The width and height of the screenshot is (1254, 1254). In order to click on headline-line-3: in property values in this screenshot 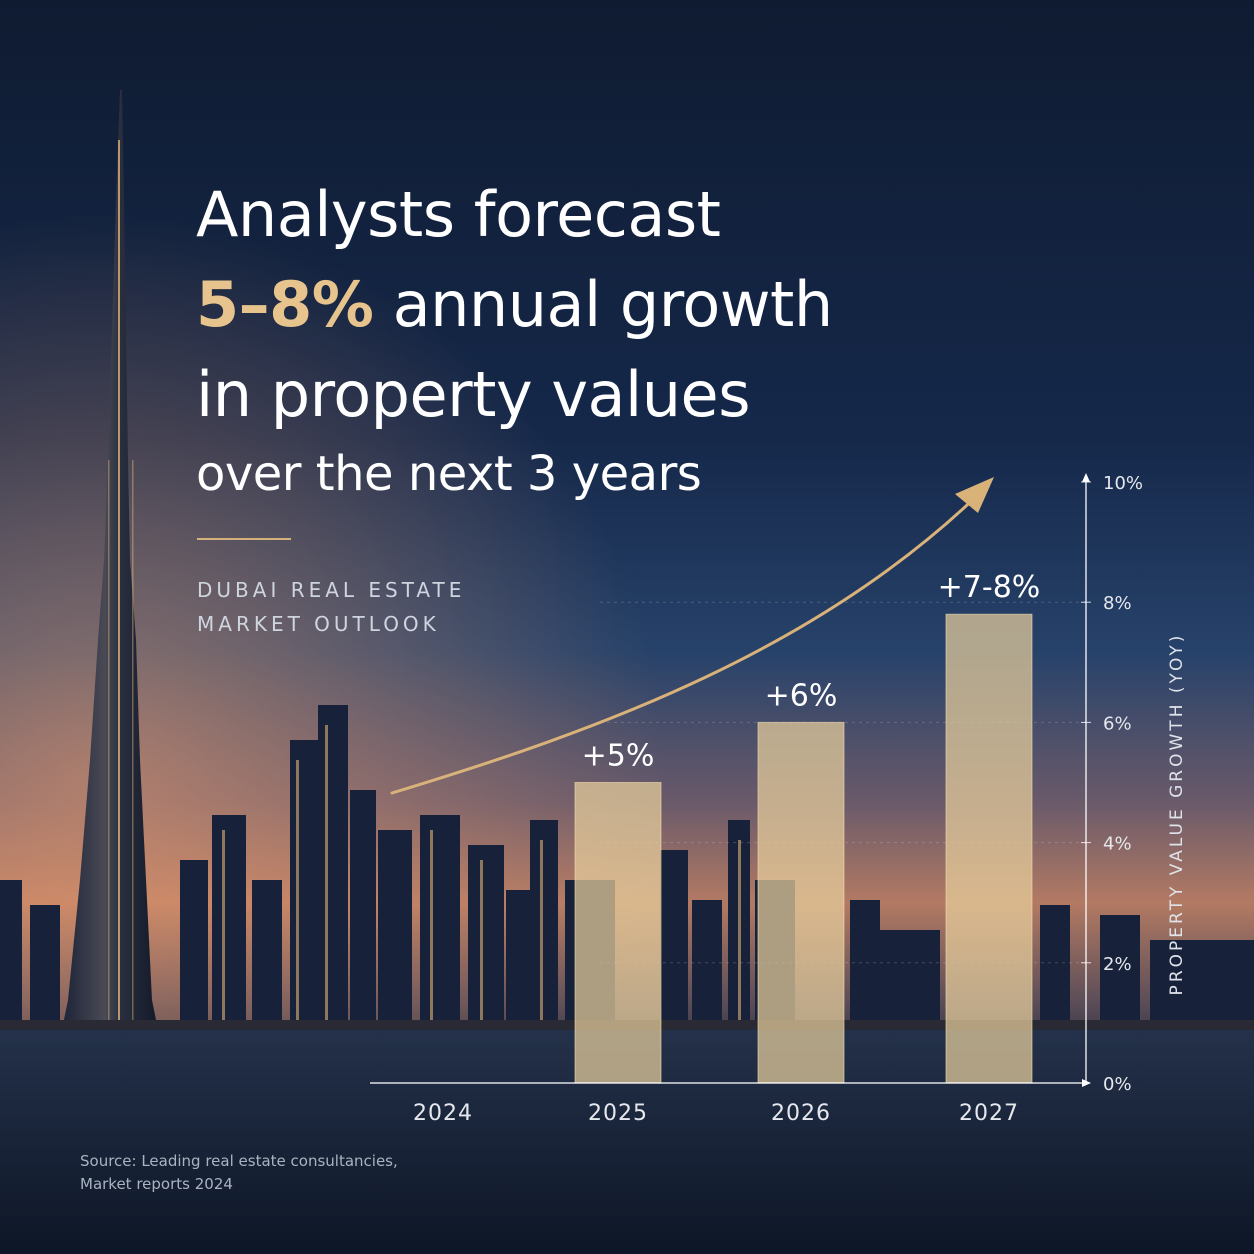, I will do `click(473, 394)`.